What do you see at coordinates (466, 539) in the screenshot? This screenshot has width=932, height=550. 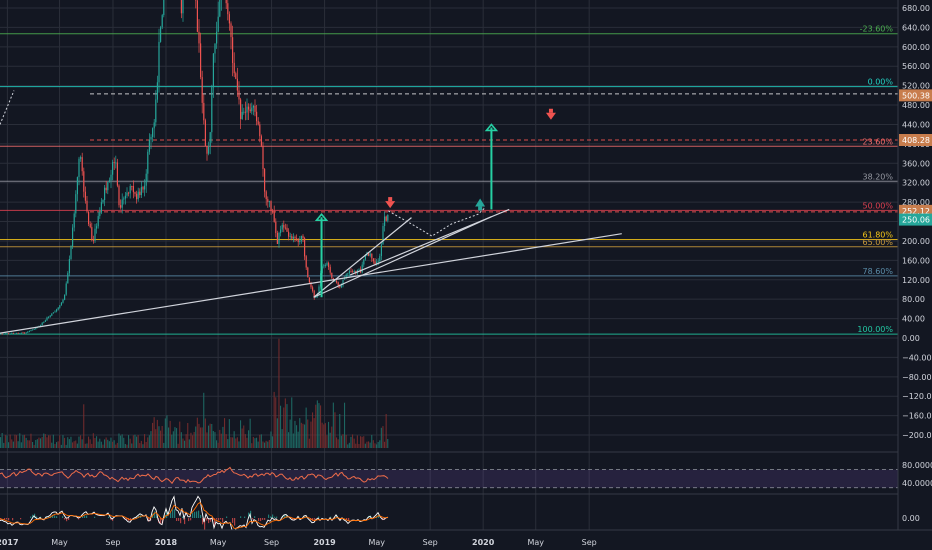 I see `time-axis: 2017 May Sep 2018 May Sep 2019 May Sep 2020 May Sep` at bounding box center [466, 539].